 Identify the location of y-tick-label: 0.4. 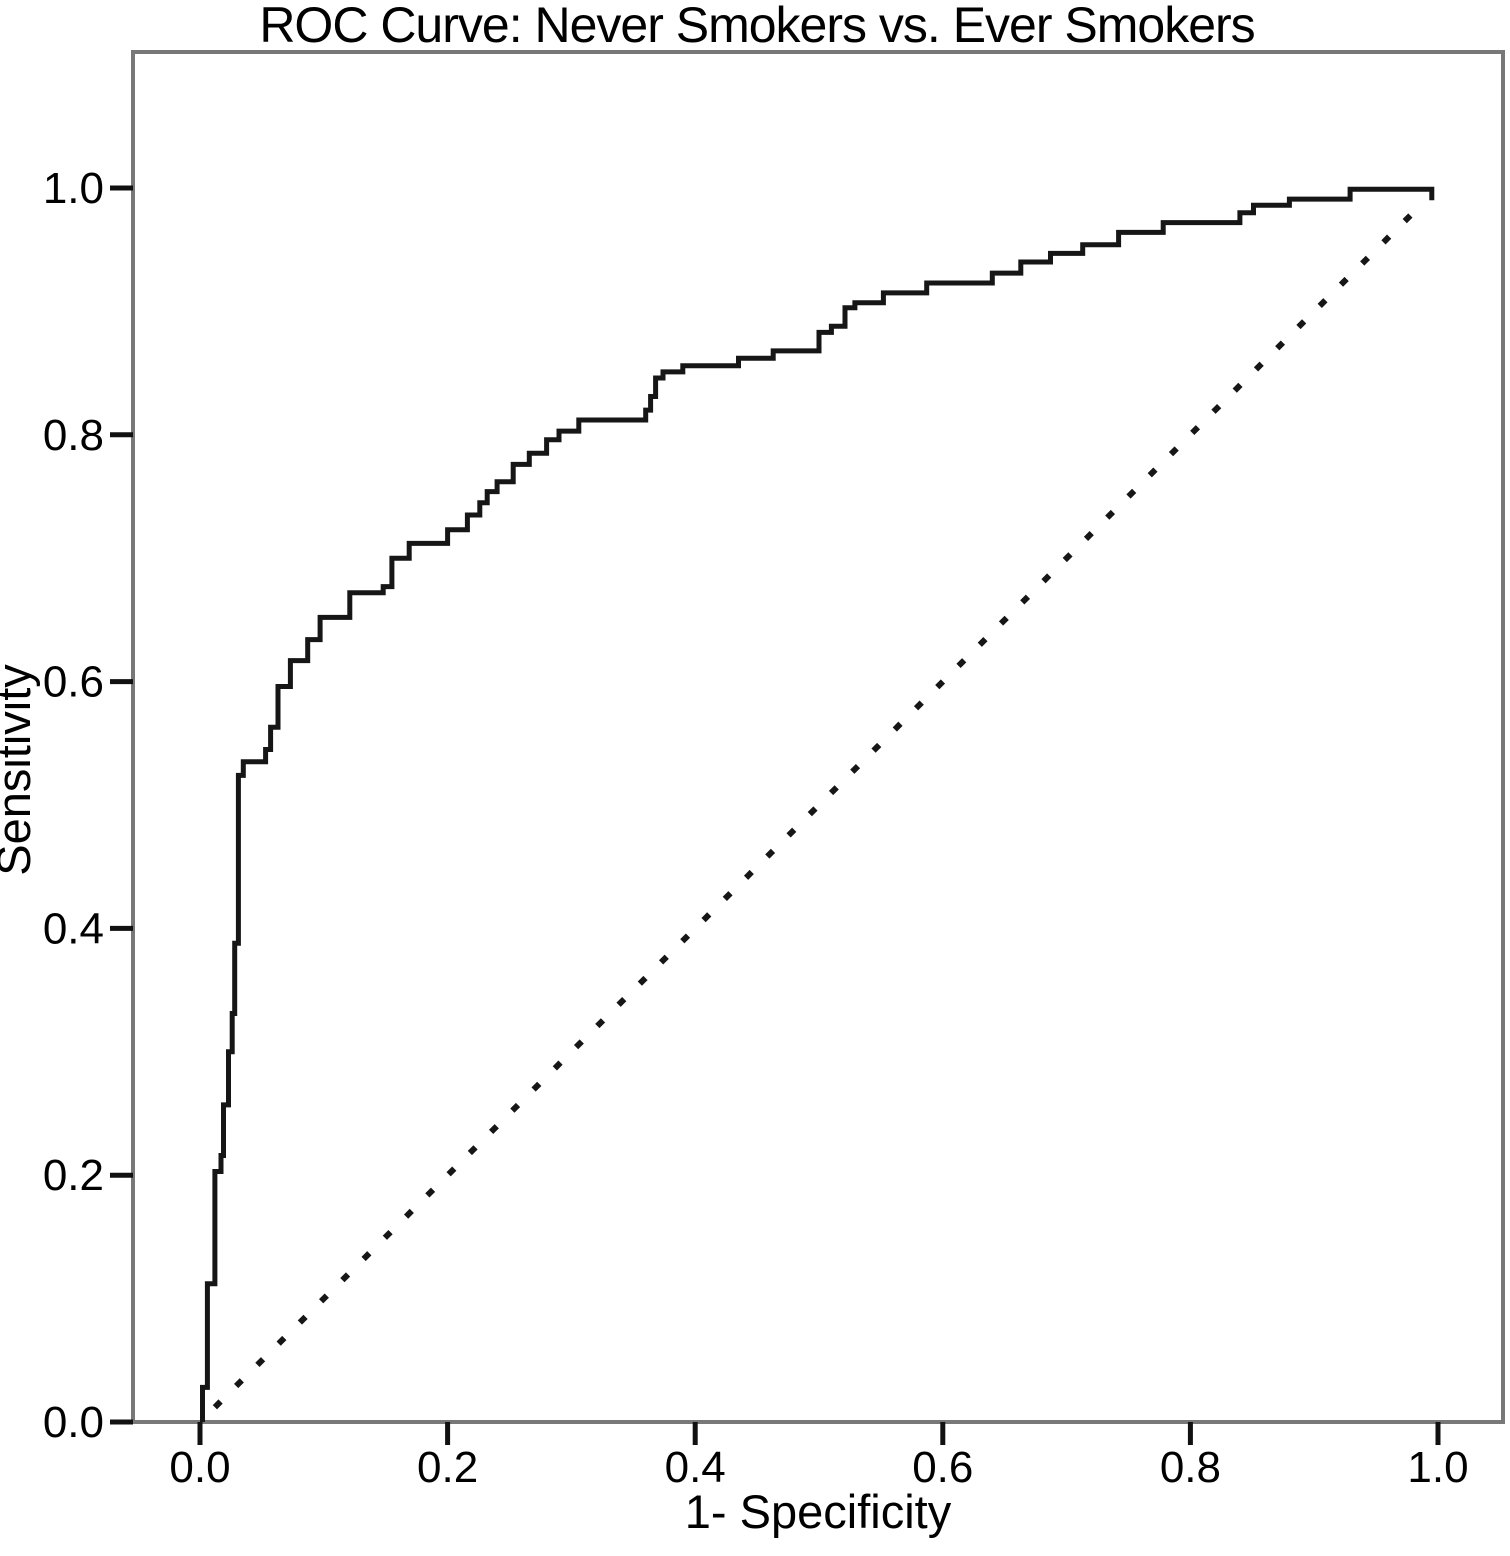
(73, 928).